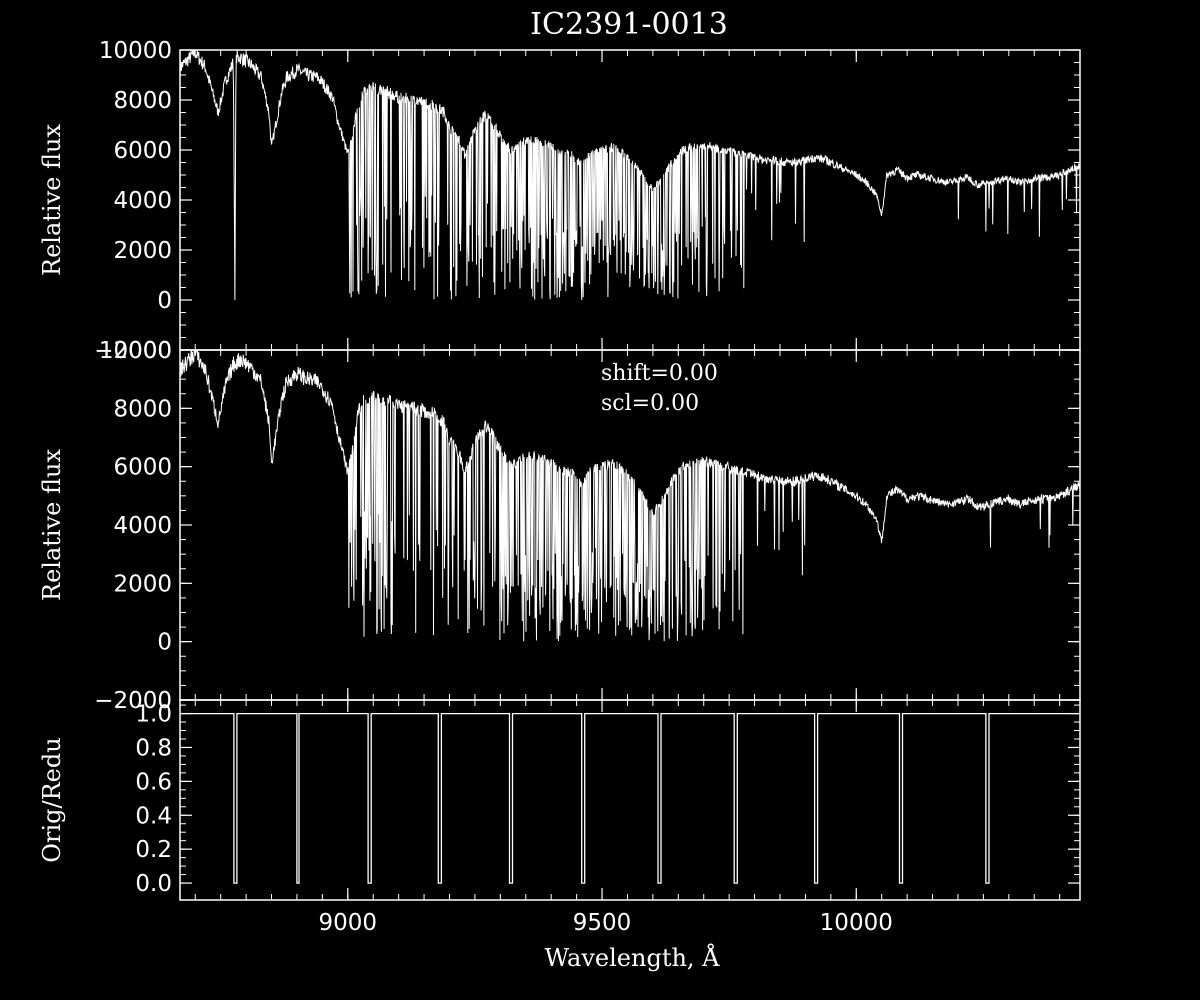 This screenshot has width=1200, height=1000. Describe the element at coordinates (153, 715) in the screenshot. I see `y-tick-label: 1.0` at that location.